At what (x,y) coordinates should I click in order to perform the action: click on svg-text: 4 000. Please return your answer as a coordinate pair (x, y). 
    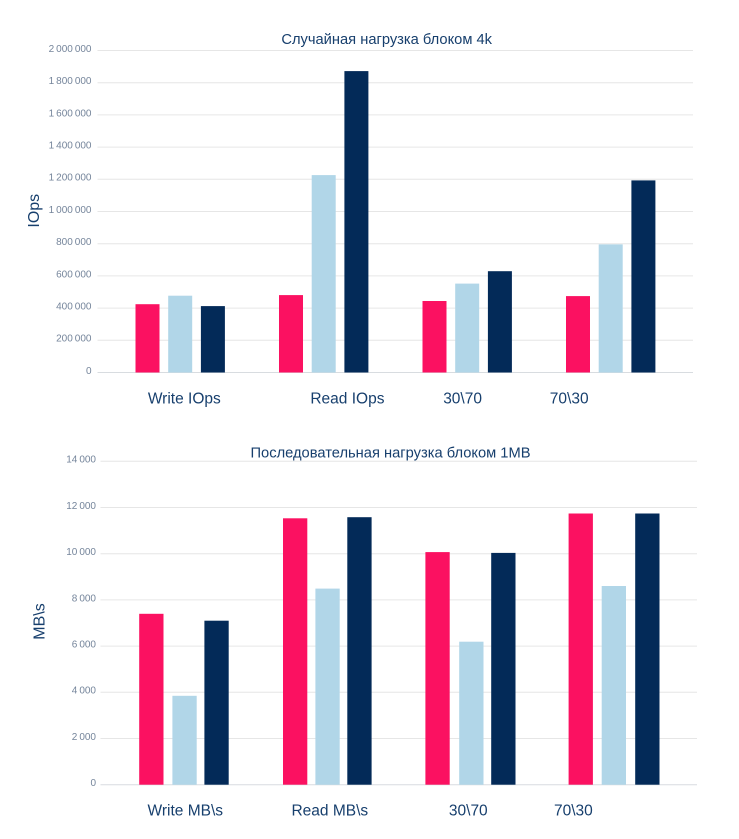
    Looking at the image, I should click on (84, 691).